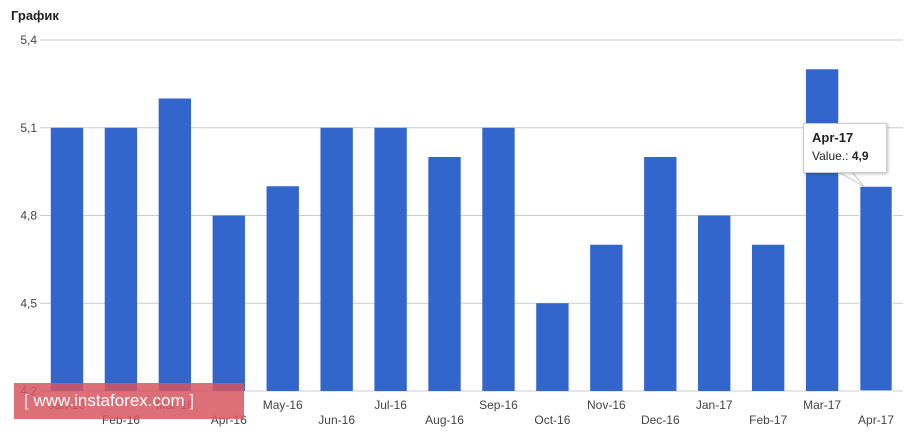 This screenshot has height=434, width=913. What do you see at coordinates (660, 420) in the screenshot?
I see `x-tick-label: Dec-16` at bounding box center [660, 420].